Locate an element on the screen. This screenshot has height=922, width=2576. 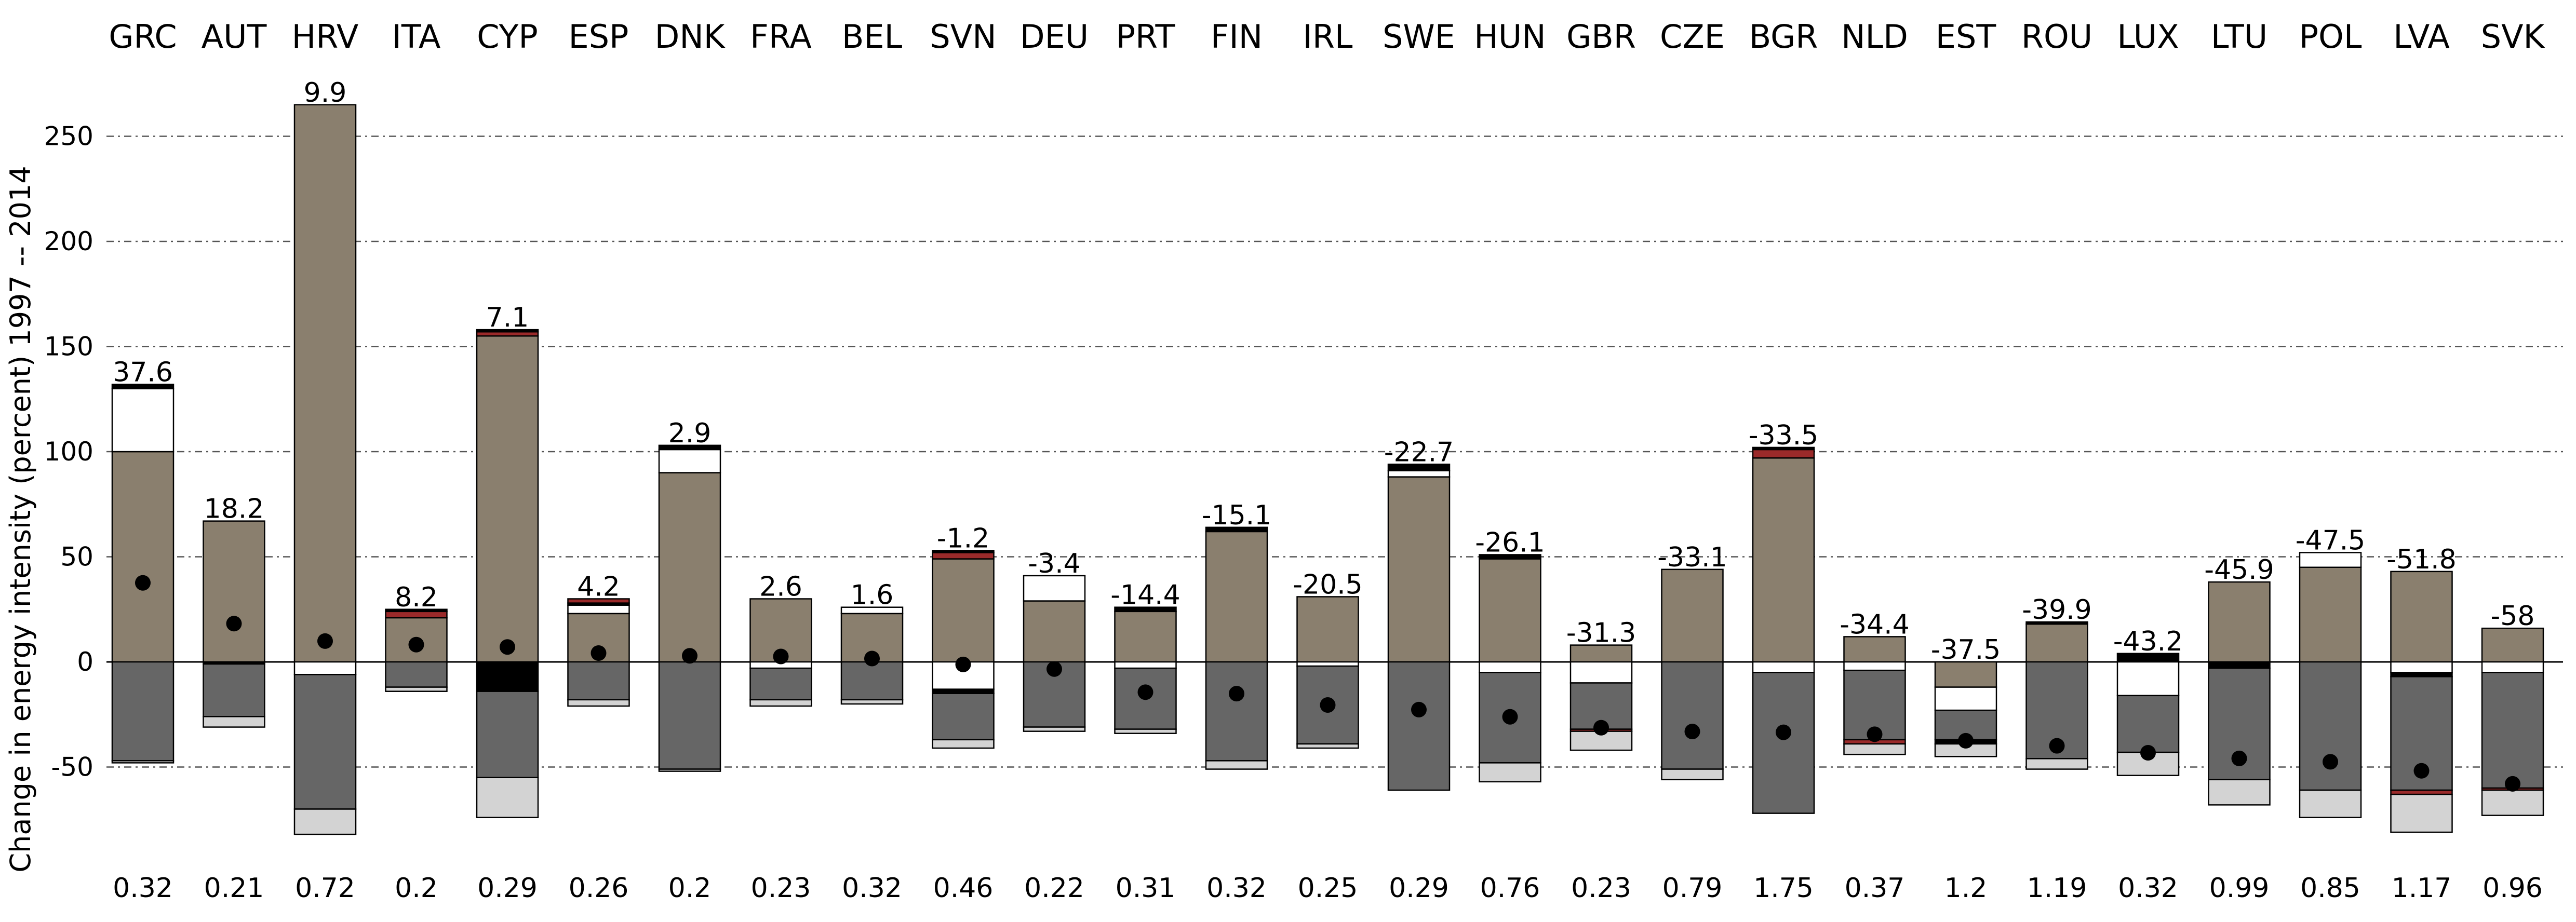
country-label: IRL is located at coordinates (1328, 37).